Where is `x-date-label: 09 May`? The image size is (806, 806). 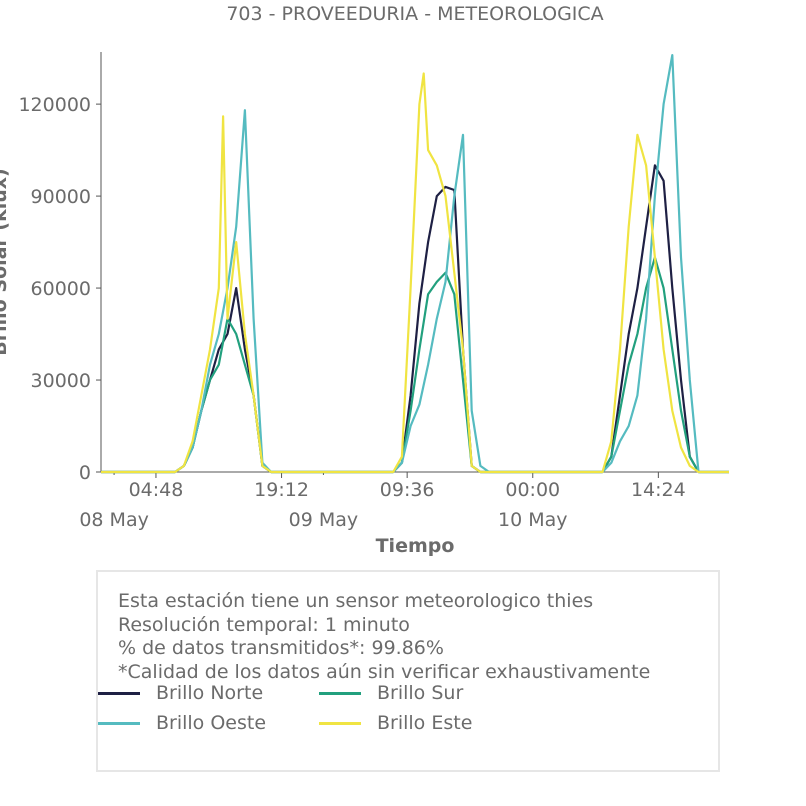
x-date-label: 09 May is located at coordinates (324, 520).